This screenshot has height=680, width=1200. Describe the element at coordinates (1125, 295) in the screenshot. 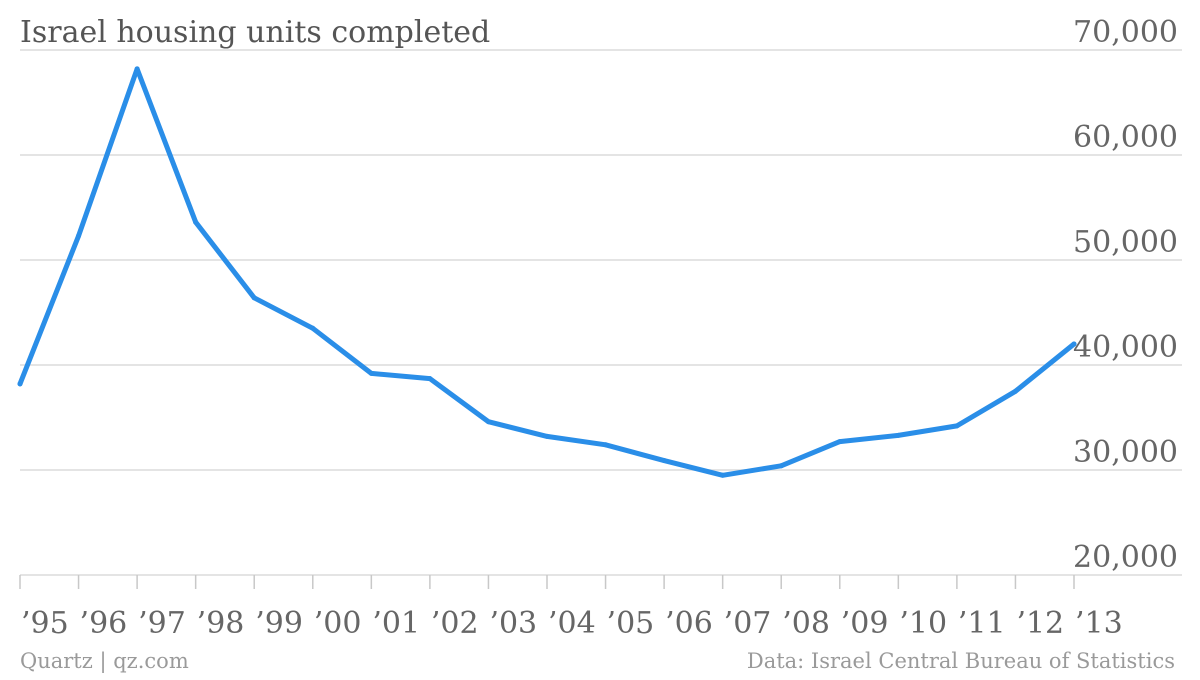

I see `y-axis: 20,000 30,000 40,000 50,000 60,000 70,000` at that location.